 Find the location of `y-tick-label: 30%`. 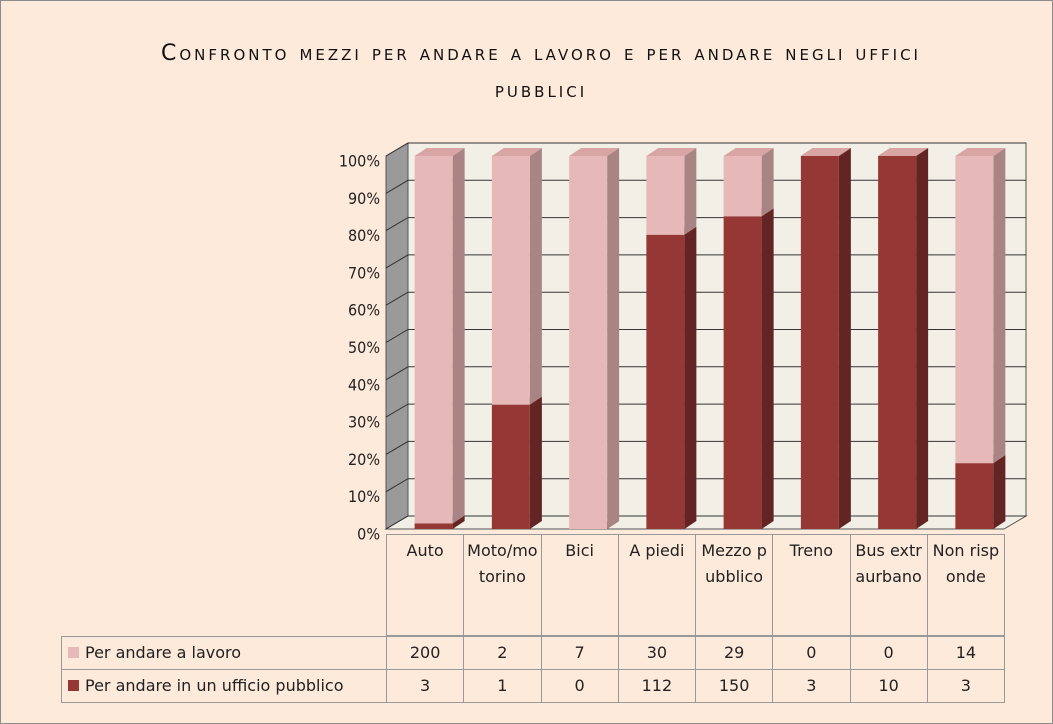

y-tick-label: 30% is located at coordinates (364, 422).